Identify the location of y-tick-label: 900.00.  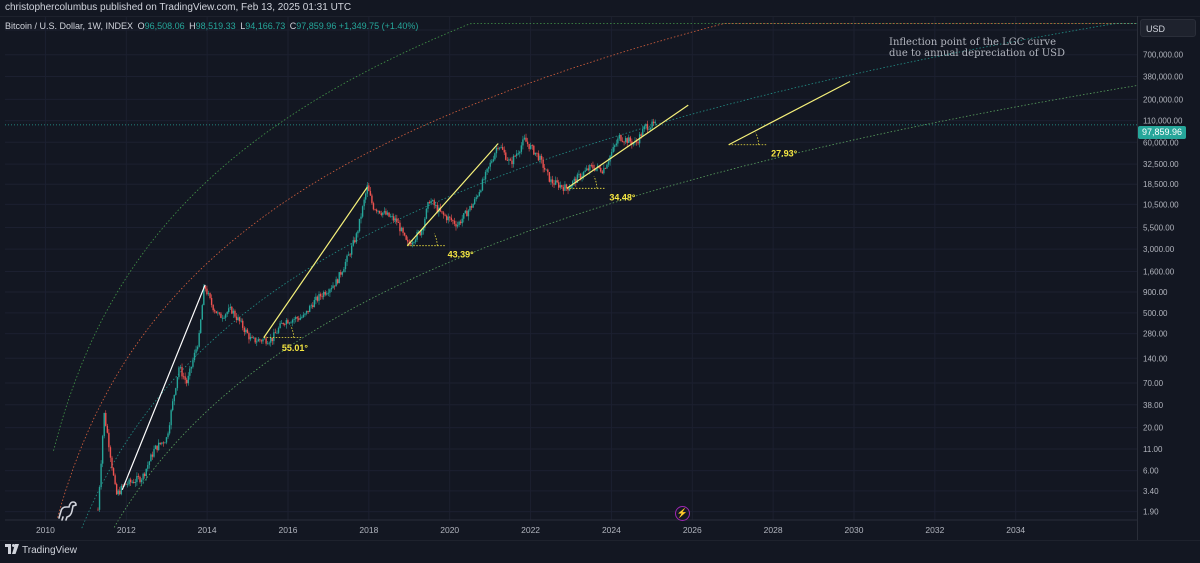
(1155, 292).